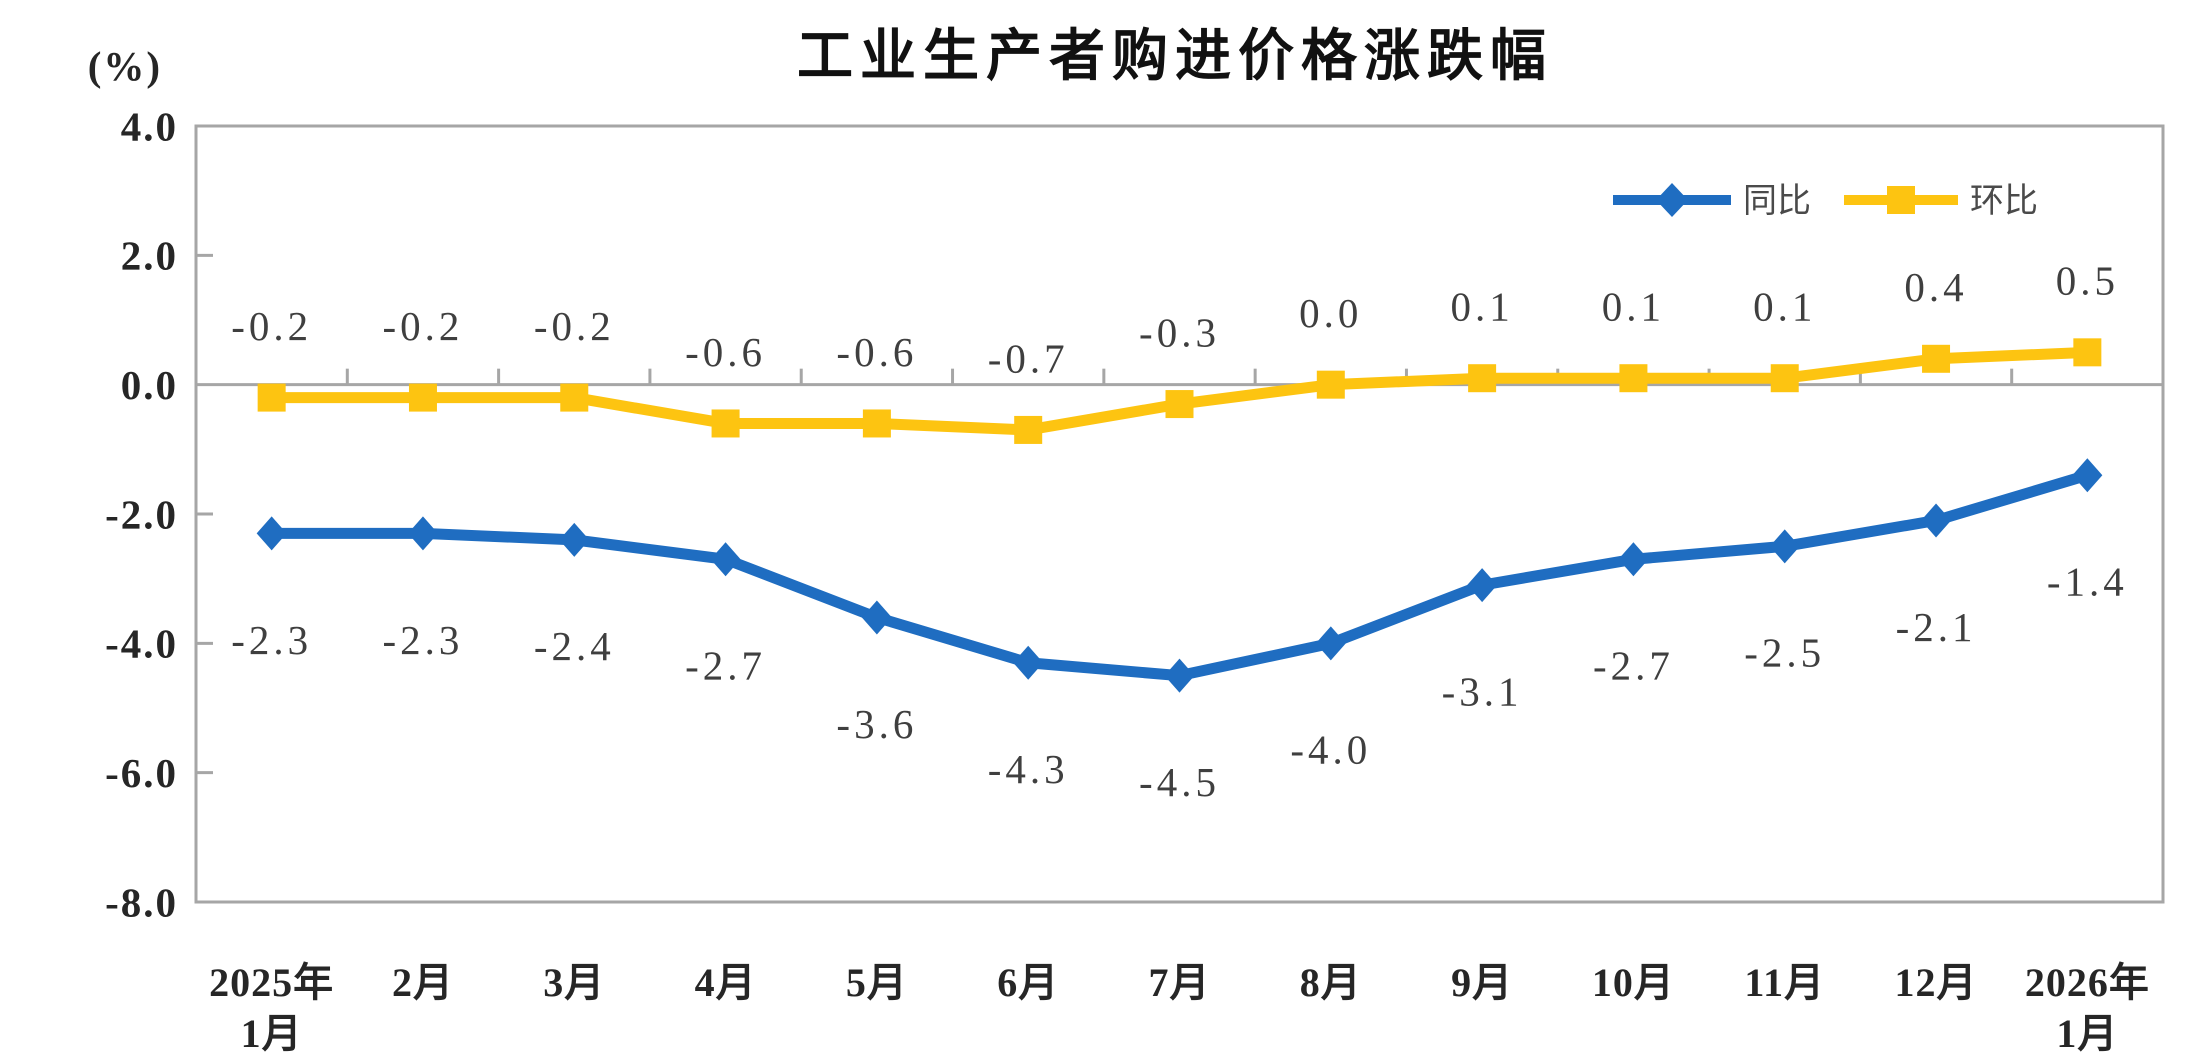 This screenshot has width=2208, height=1060. What do you see at coordinates (1777, 201) in the screenshot?
I see `legend-label-tongbi: 同比` at bounding box center [1777, 201].